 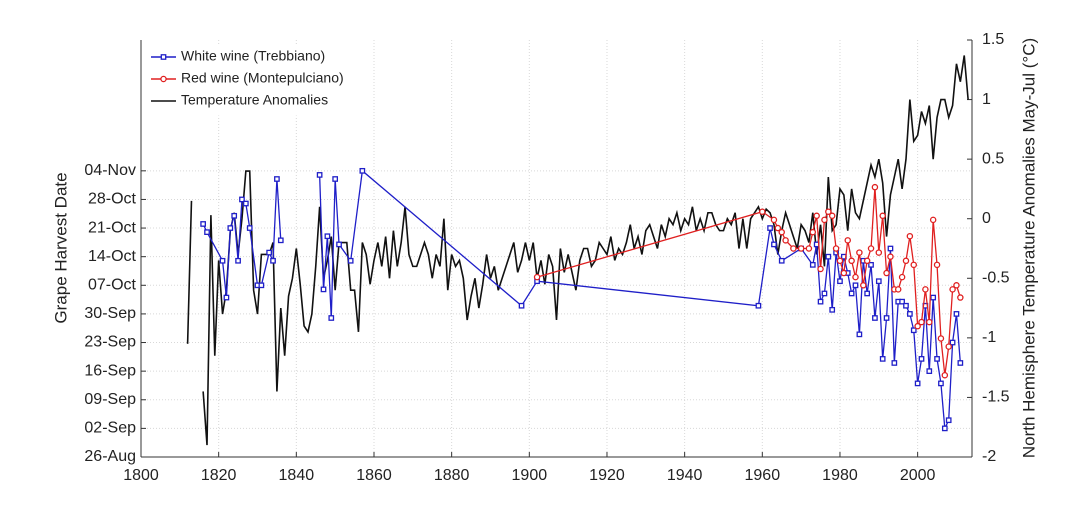 I want to click on x-tick-label: 1860, so click(x=374, y=475).